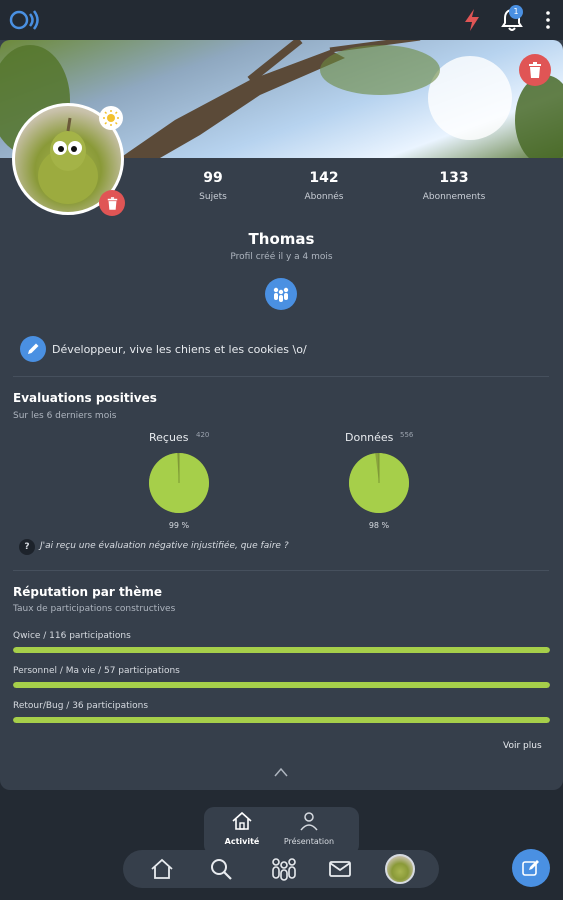 The width and height of the screenshot is (563, 900). What do you see at coordinates (85, 398) in the screenshot?
I see `evaluations-title: Evaluations positives` at bounding box center [85, 398].